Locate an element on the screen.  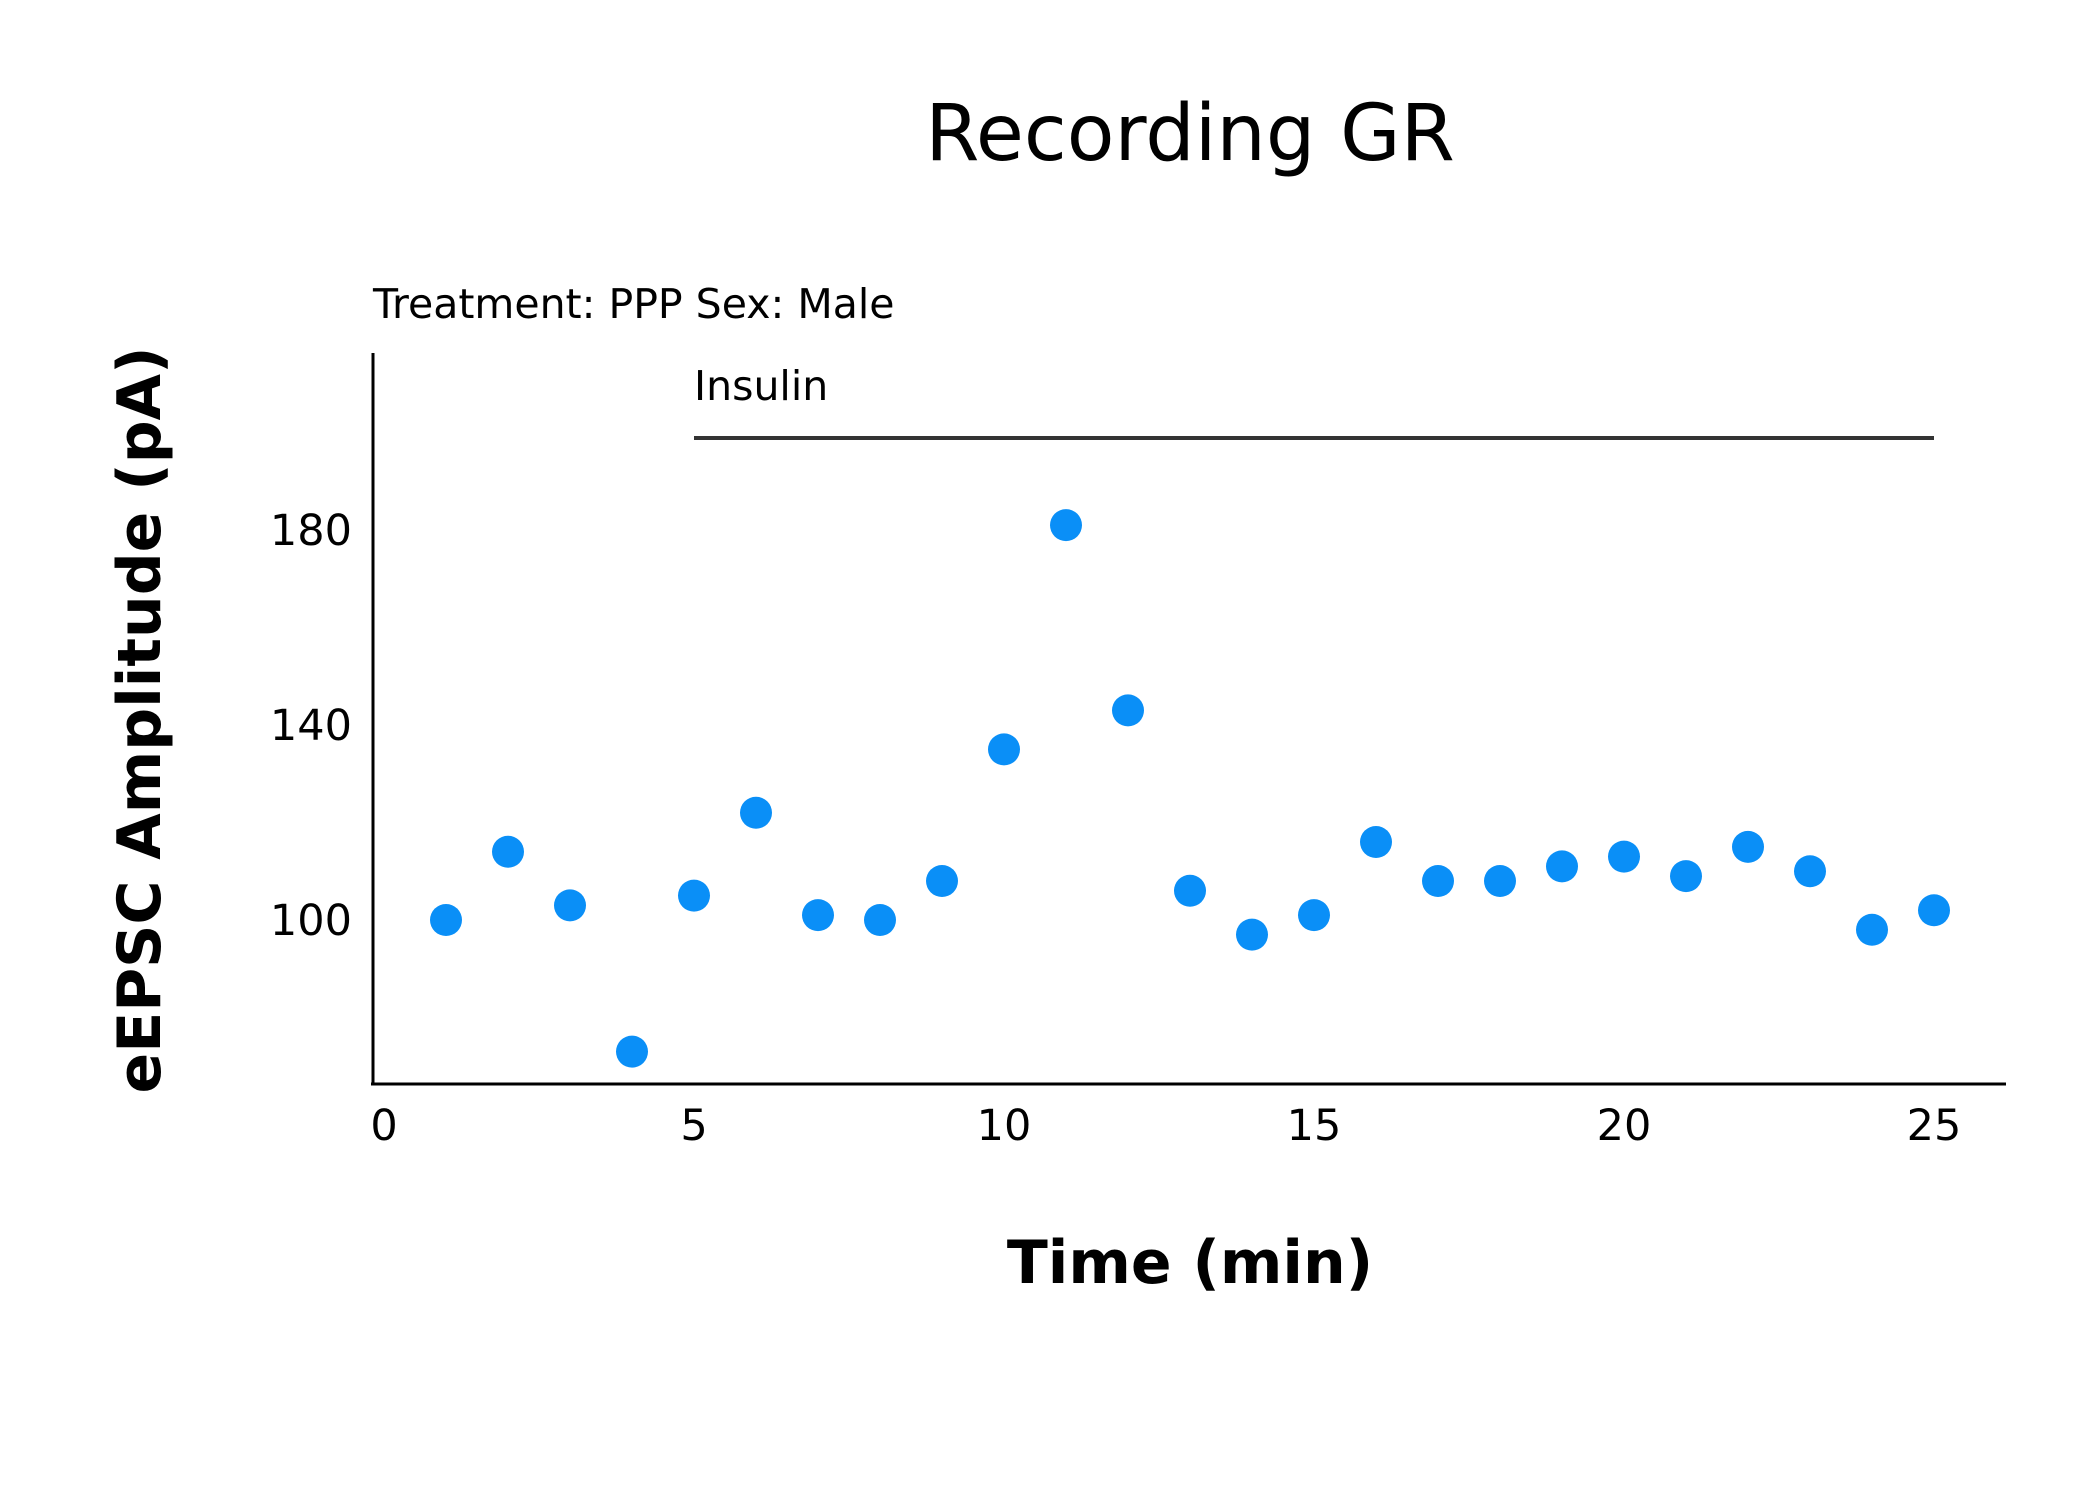
x-tick-label: 25 is located at coordinates (1934, 1126).